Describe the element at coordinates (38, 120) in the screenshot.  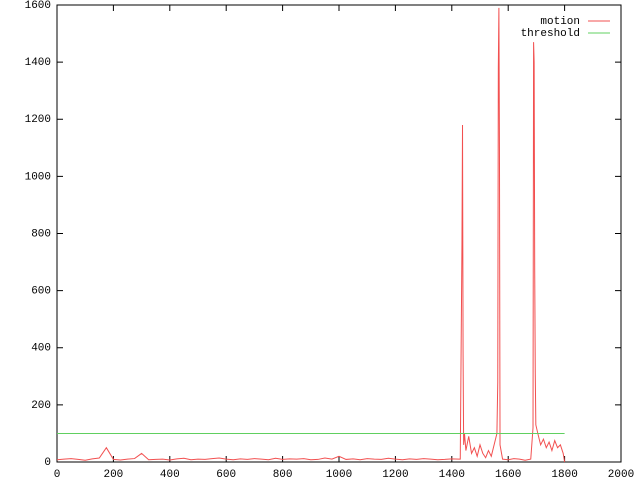
I see `y-tick-label: 1200` at that location.